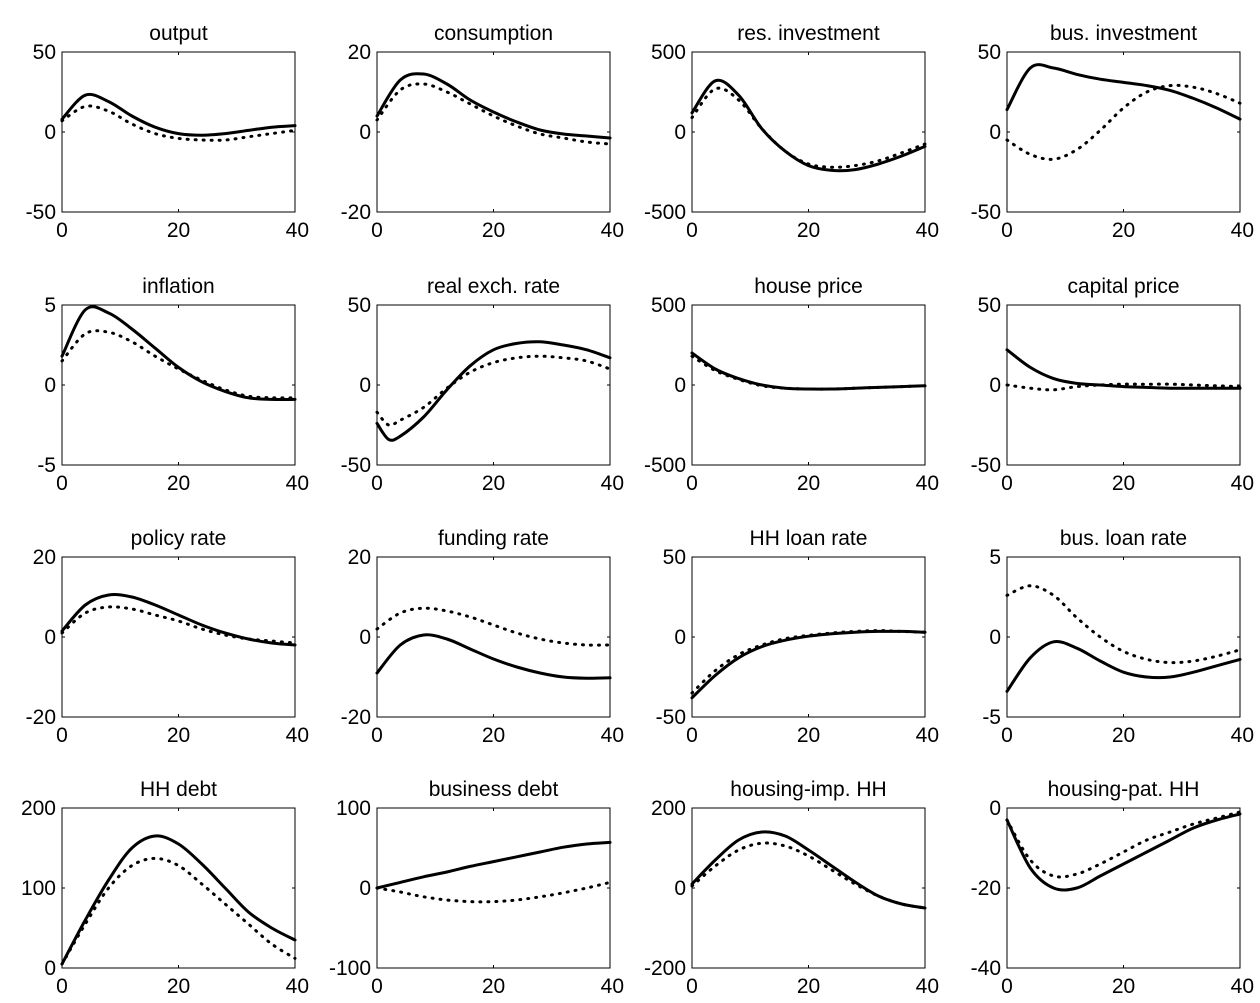  I want to click on panel-title: output, so click(178, 33).